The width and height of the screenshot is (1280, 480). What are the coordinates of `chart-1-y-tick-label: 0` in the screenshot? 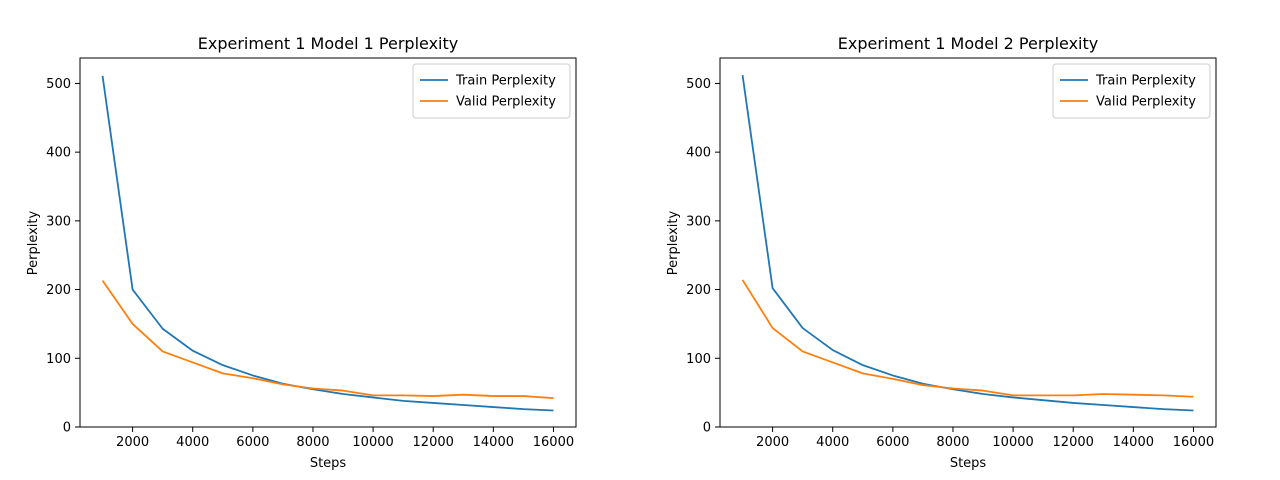 It's located at (67, 428).